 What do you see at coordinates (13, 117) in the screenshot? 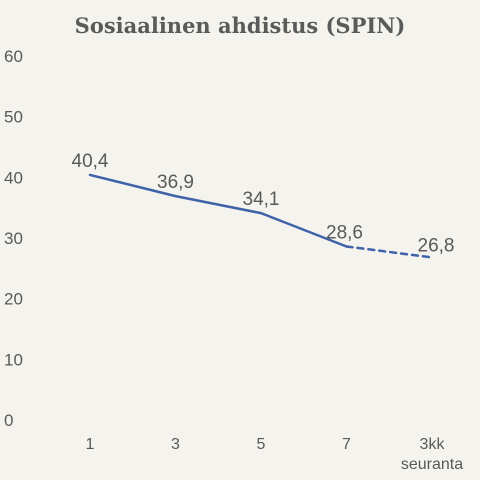
I see `y-tick-label: 50` at bounding box center [13, 117].